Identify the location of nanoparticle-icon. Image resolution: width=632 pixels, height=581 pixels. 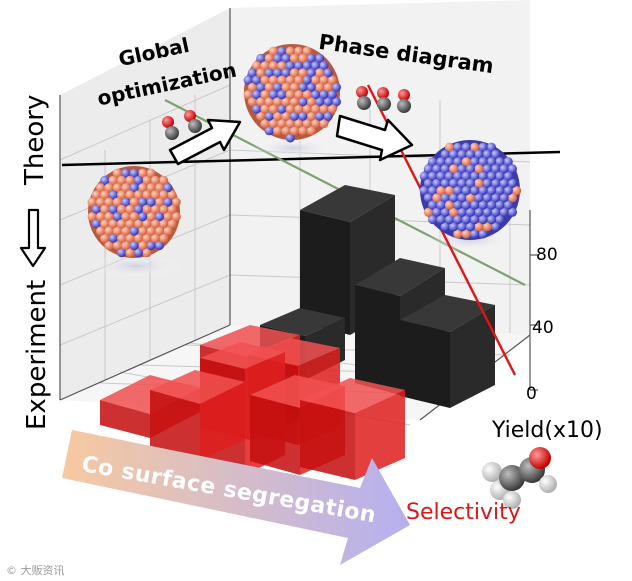
(292, 93).